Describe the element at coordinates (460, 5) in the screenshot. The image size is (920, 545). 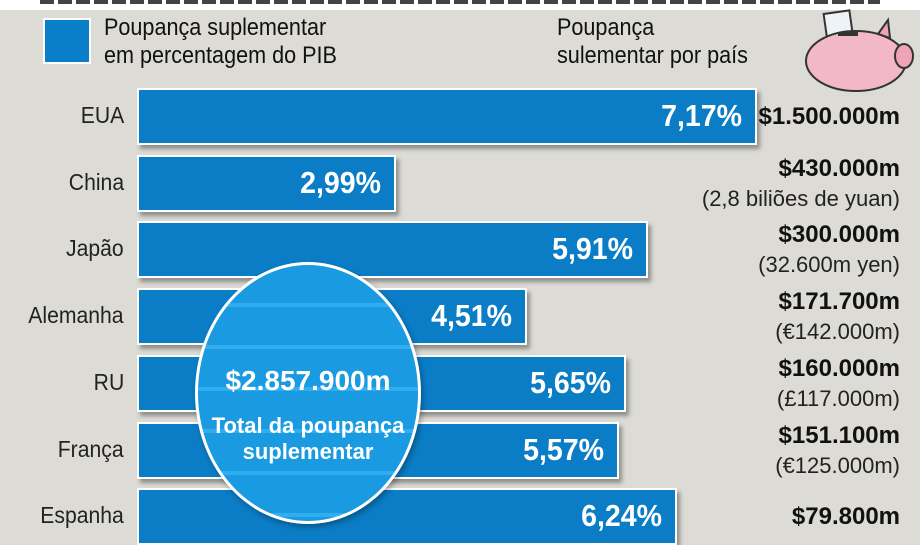
I see `cropped-title` at that location.